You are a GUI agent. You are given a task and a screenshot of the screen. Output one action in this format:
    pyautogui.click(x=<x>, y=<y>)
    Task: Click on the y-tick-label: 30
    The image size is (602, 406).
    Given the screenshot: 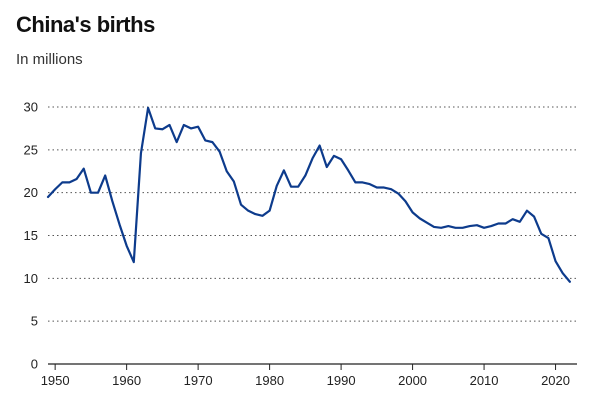 What is the action you would take?
    pyautogui.click(x=31, y=107)
    